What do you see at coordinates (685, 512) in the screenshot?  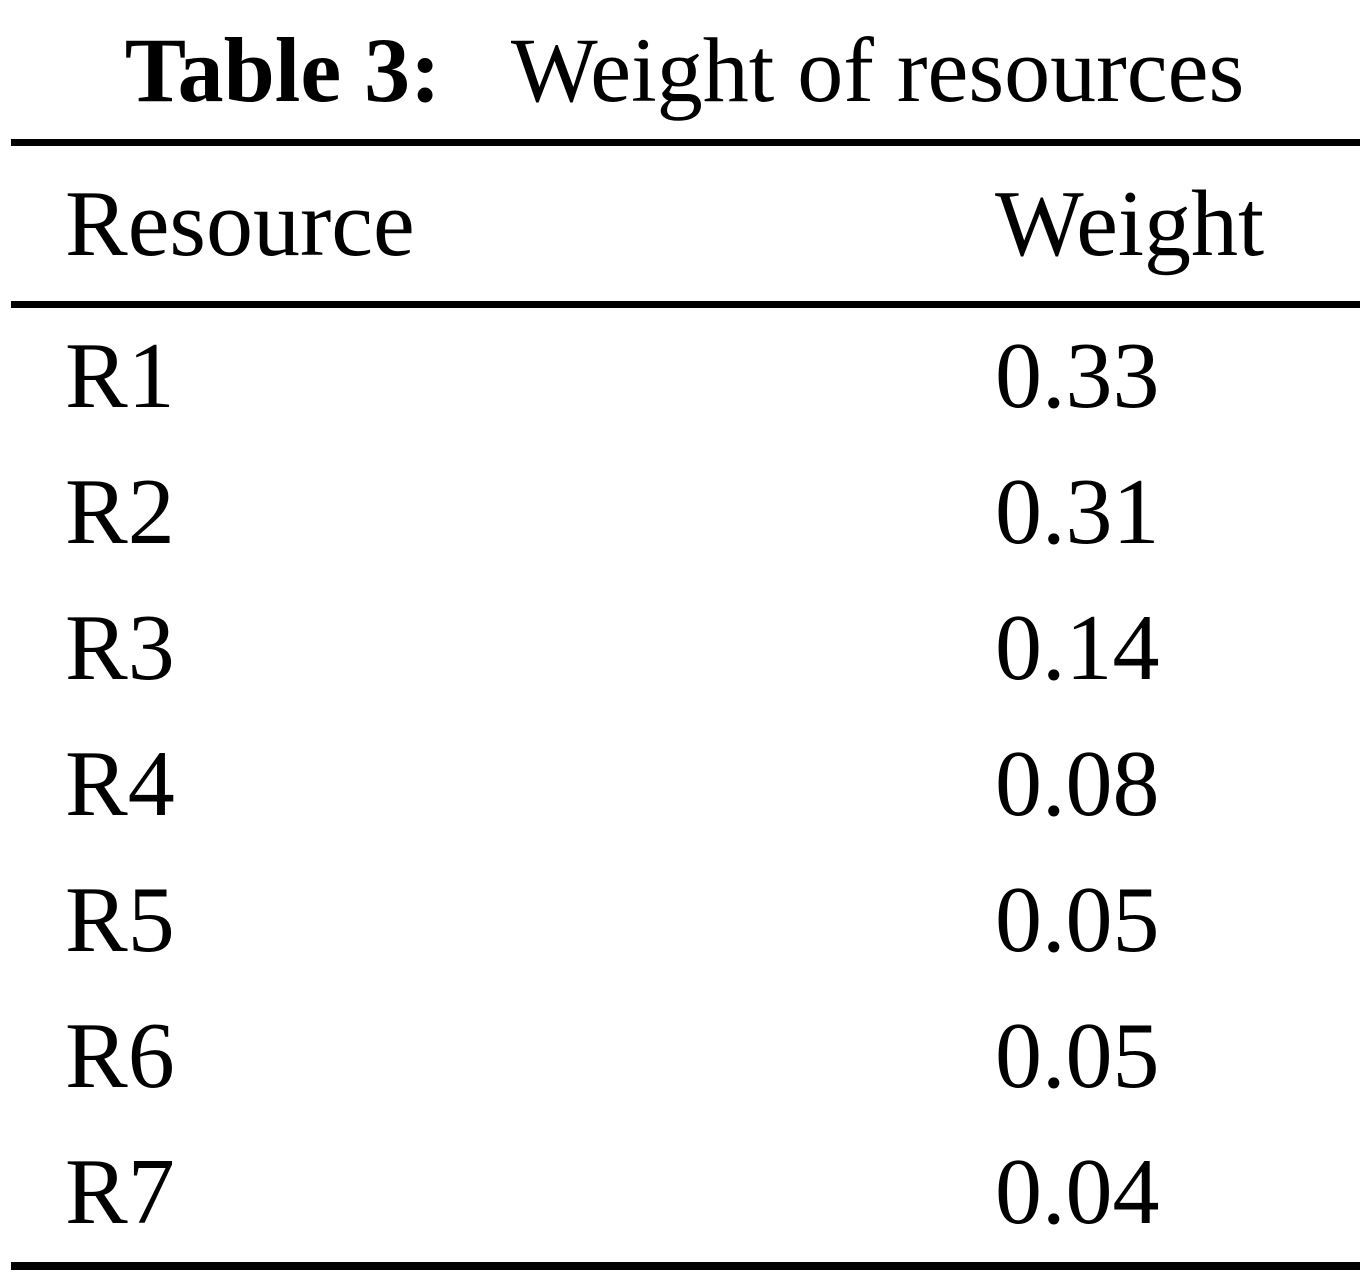 I see `table-row: R2 0.31` at bounding box center [685, 512].